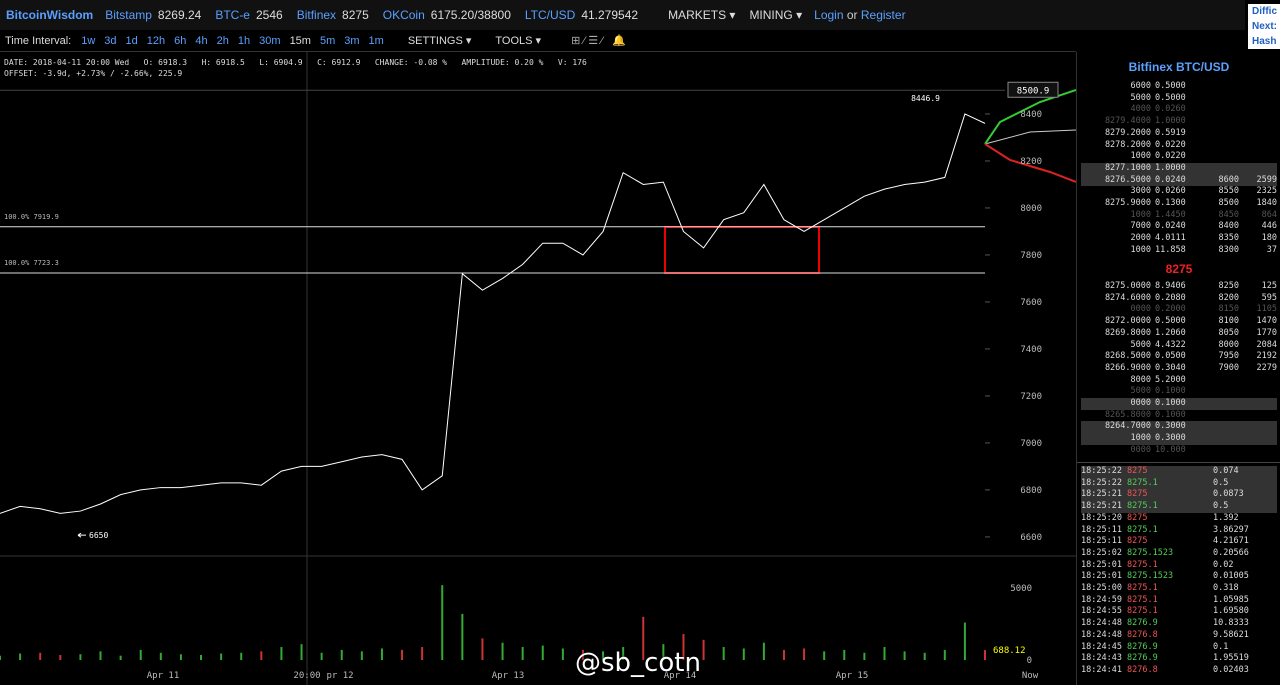 The image size is (1280, 685). I want to click on depth-total: 864, so click(1269, 214).